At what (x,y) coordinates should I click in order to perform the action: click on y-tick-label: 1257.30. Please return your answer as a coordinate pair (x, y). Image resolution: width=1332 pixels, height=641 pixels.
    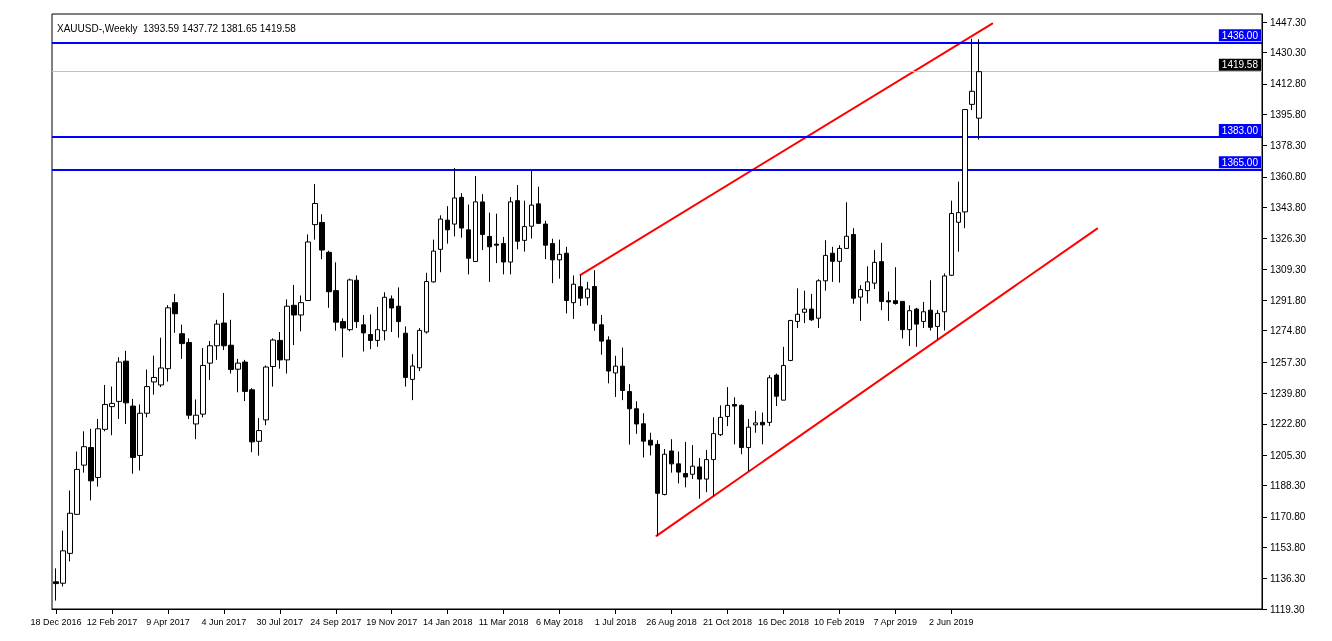
    Looking at the image, I should click on (1288, 362).